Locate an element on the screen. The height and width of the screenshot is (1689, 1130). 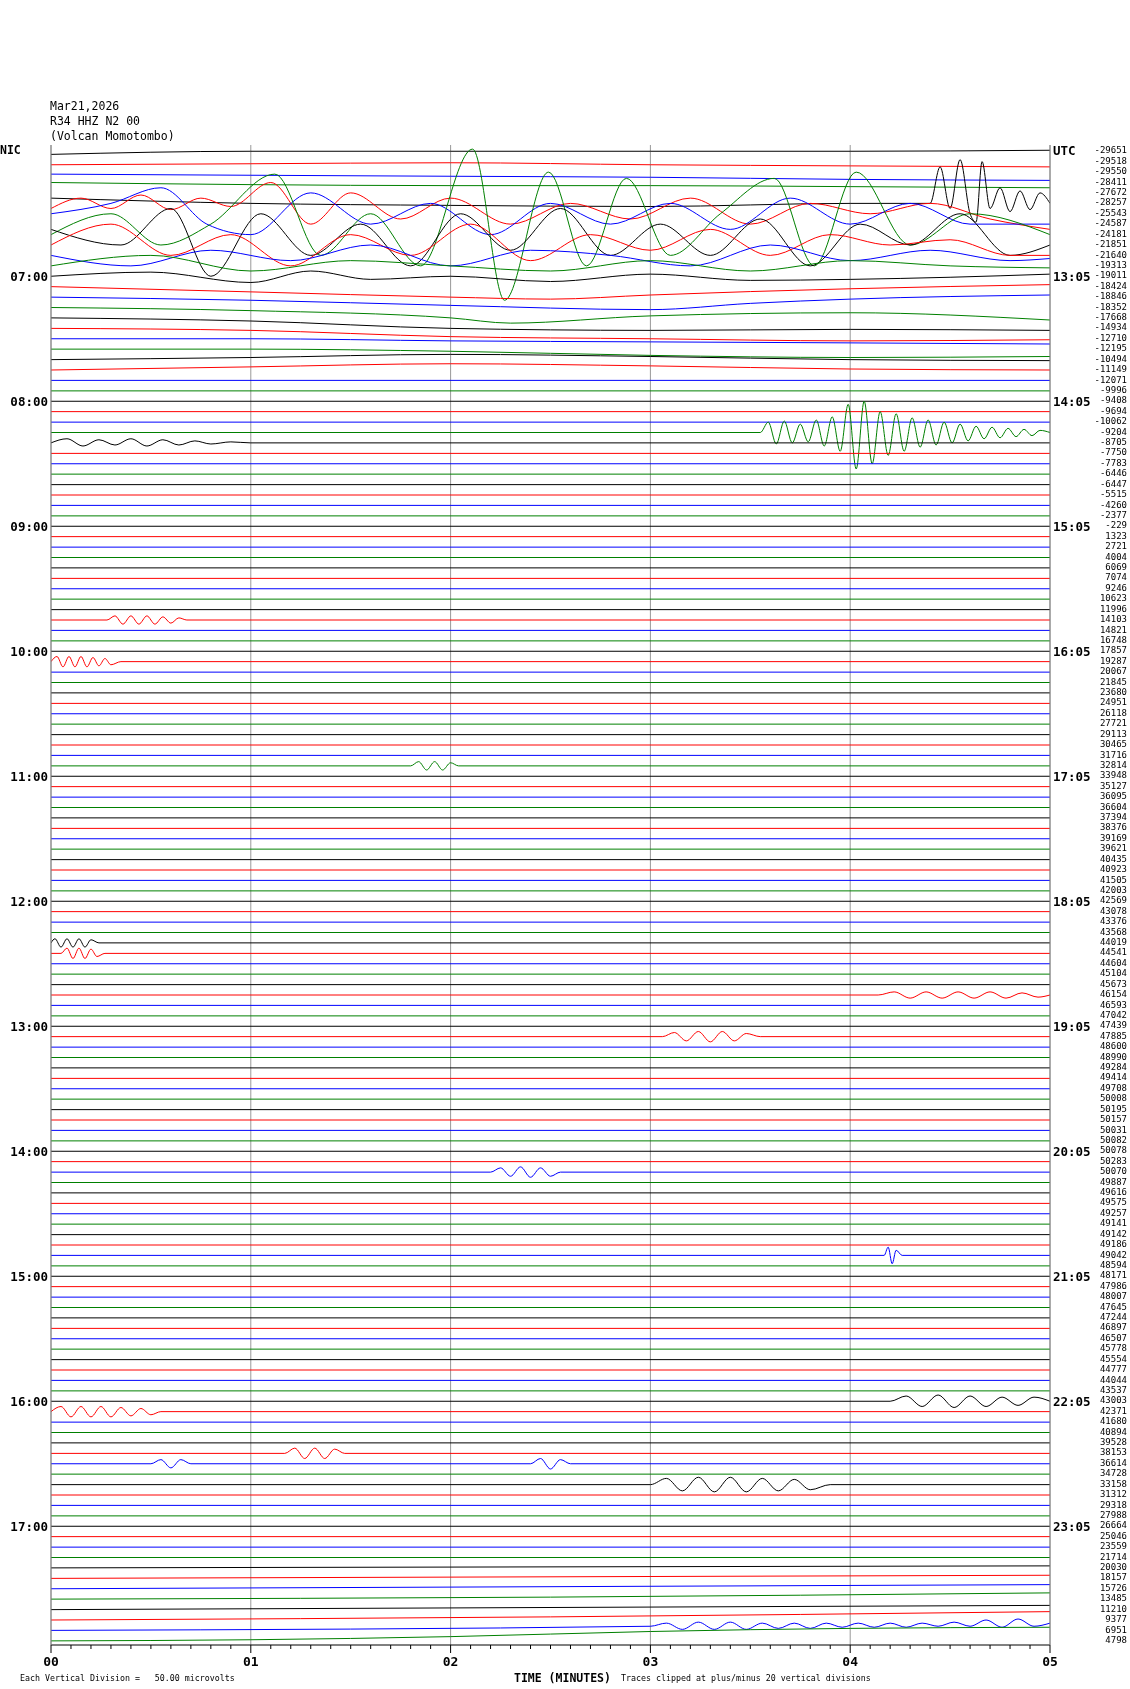
y-axis-title: NIC is located at coordinates (10, 150).